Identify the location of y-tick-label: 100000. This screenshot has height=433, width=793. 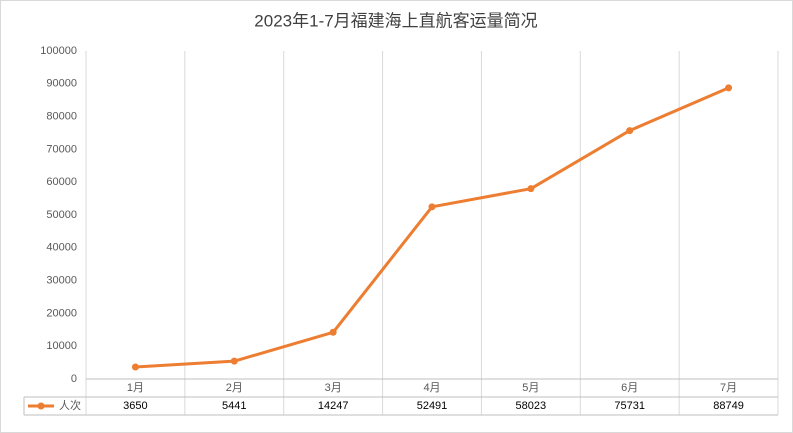
(58, 51).